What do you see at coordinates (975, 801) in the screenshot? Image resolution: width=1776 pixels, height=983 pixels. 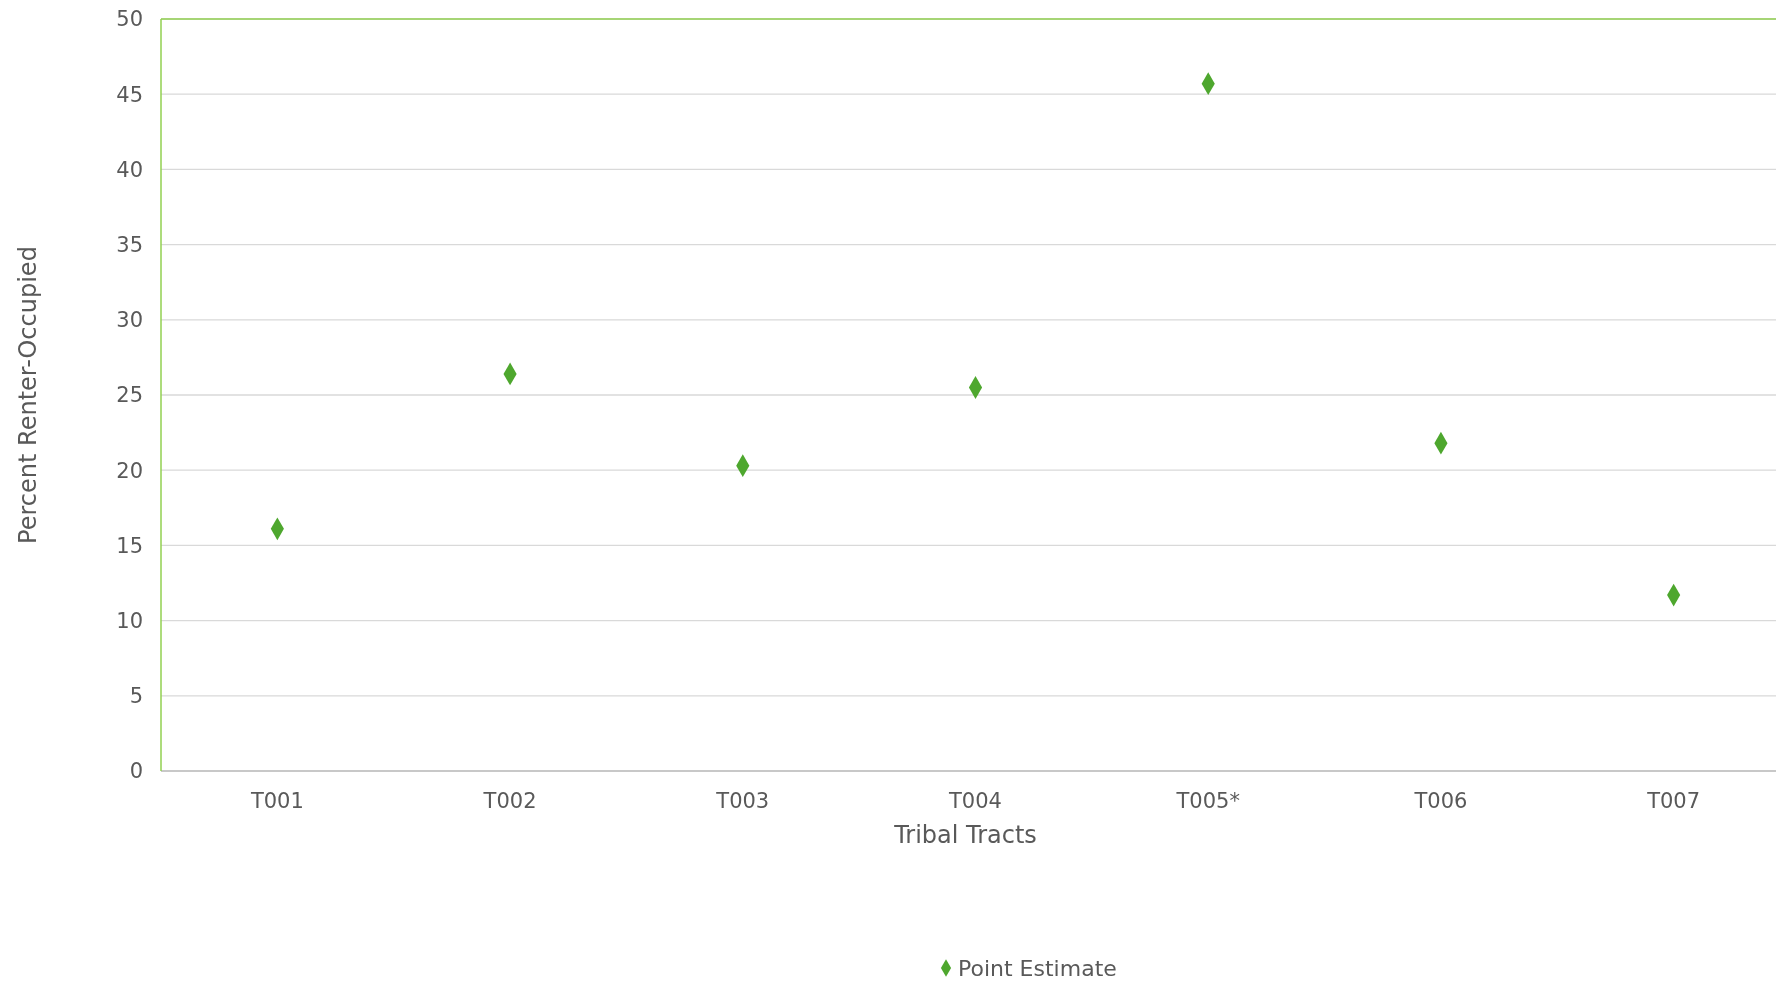 I see `x-tick-label: T004` at bounding box center [975, 801].